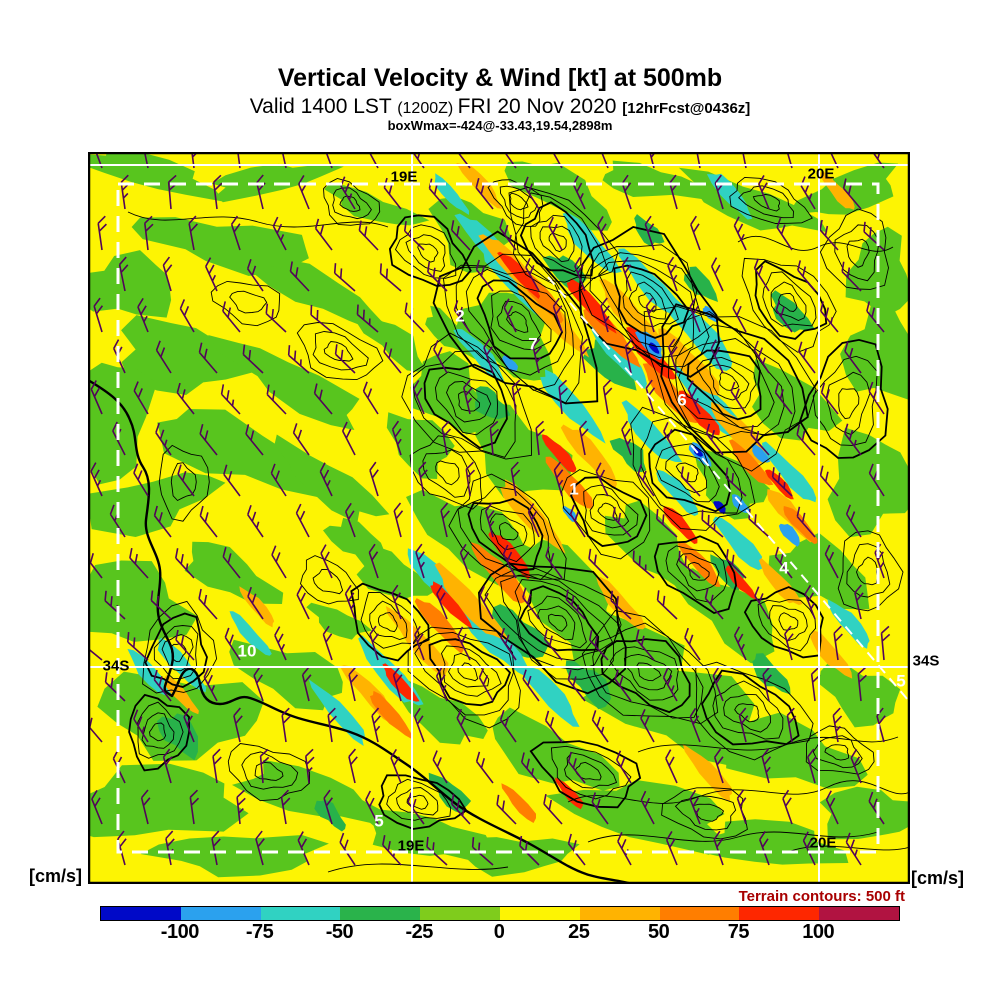 The height and width of the screenshot is (1000, 1000). Describe the element at coordinates (500, 78) in the screenshot. I see `page-title: Vertical Velocity & Wind [kt] at 500mb` at that location.